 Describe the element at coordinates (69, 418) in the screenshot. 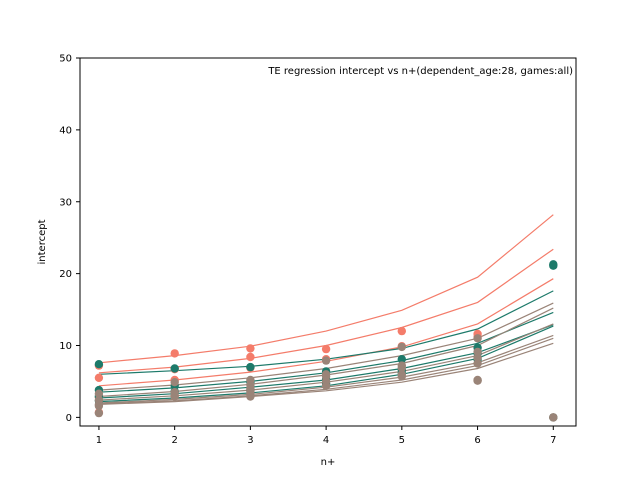

I see `y-tick-label-0: 0` at that location.